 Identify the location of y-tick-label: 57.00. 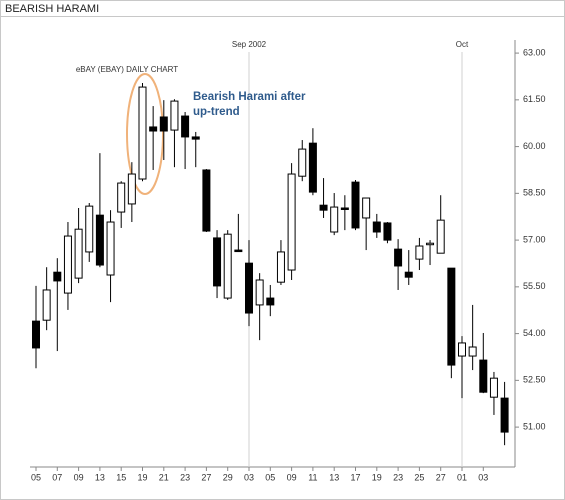
(534, 239).